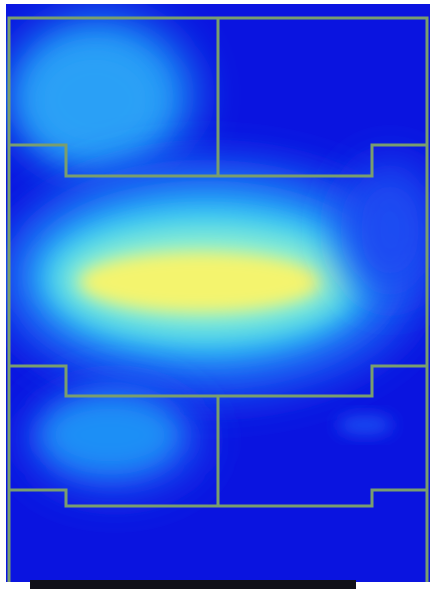 The image size is (434, 589). Describe the element at coordinates (110, 435) in the screenshot. I see `heat-zone-bottom-left` at that location.